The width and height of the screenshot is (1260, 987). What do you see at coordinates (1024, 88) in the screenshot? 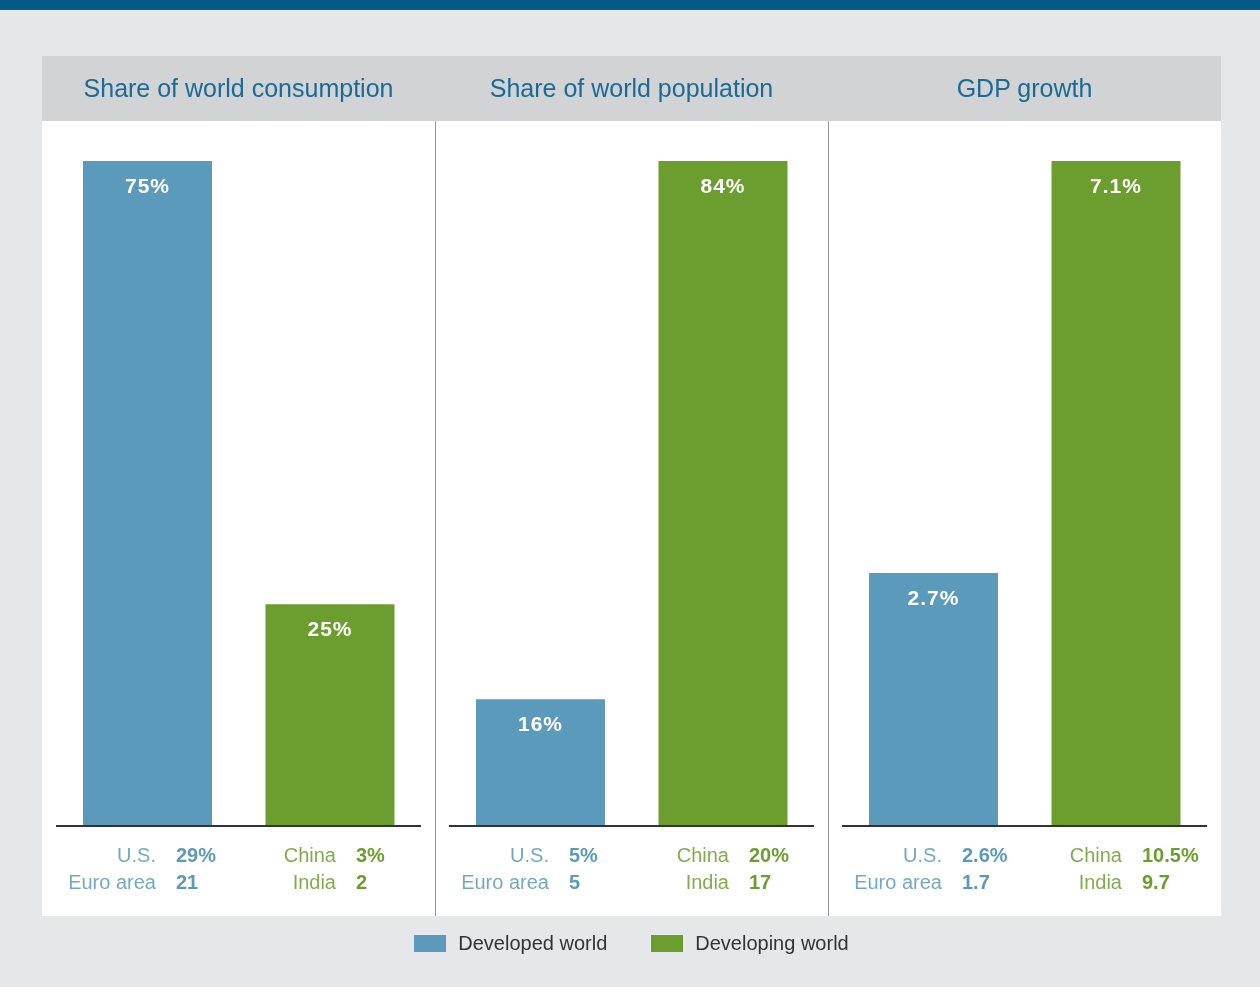
I see `chart-title: GDP growth` at bounding box center [1024, 88].